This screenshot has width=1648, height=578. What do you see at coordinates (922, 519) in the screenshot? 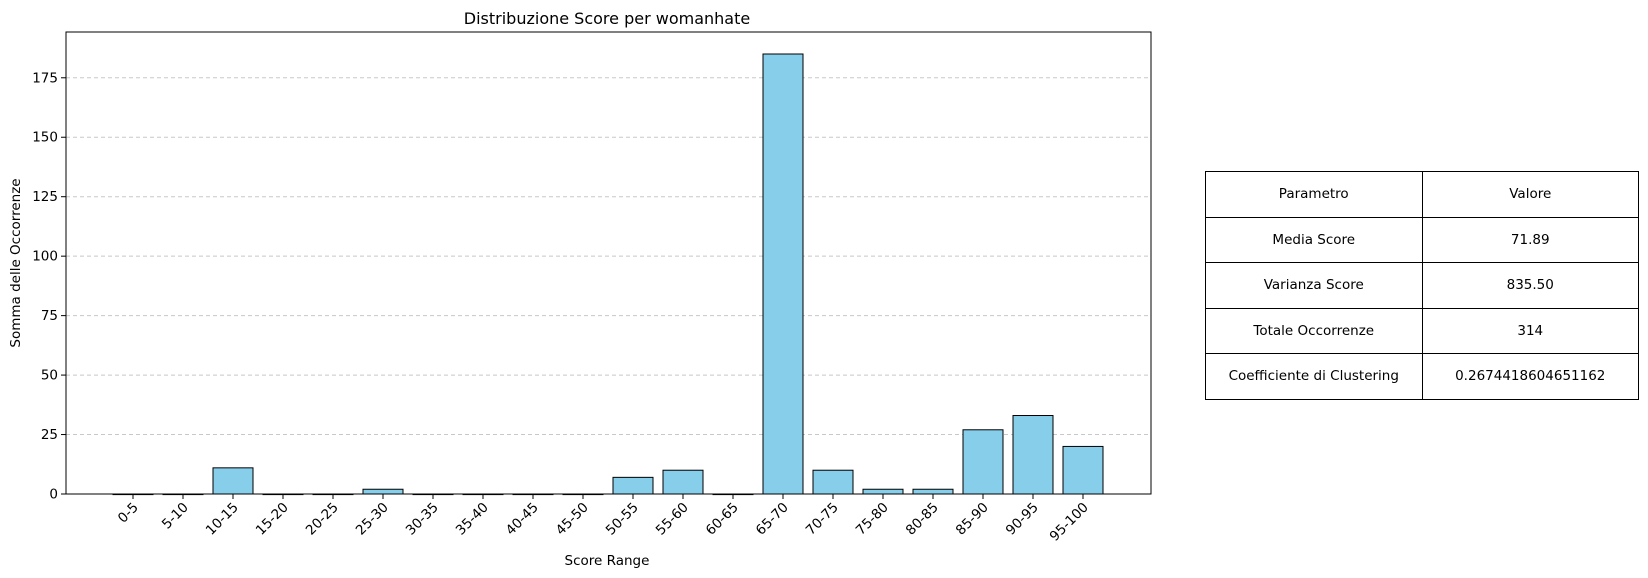
I see `x-tick-label: 80-85` at bounding box center [922, 519].